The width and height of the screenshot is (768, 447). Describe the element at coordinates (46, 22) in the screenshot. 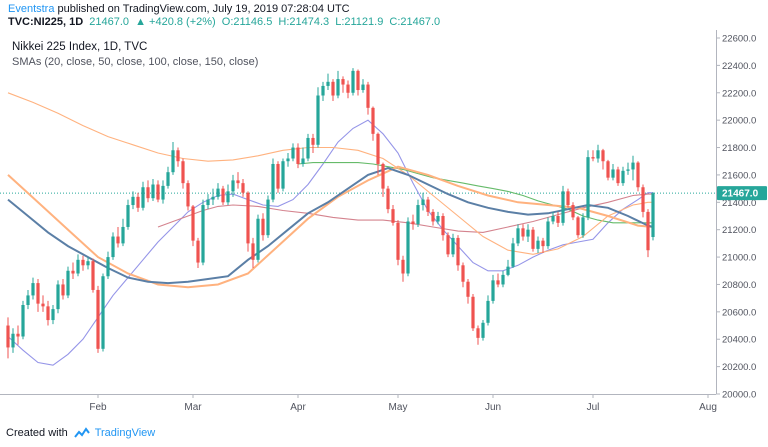

I see `symbol-label: TVC:NI225, 1D` at that location.